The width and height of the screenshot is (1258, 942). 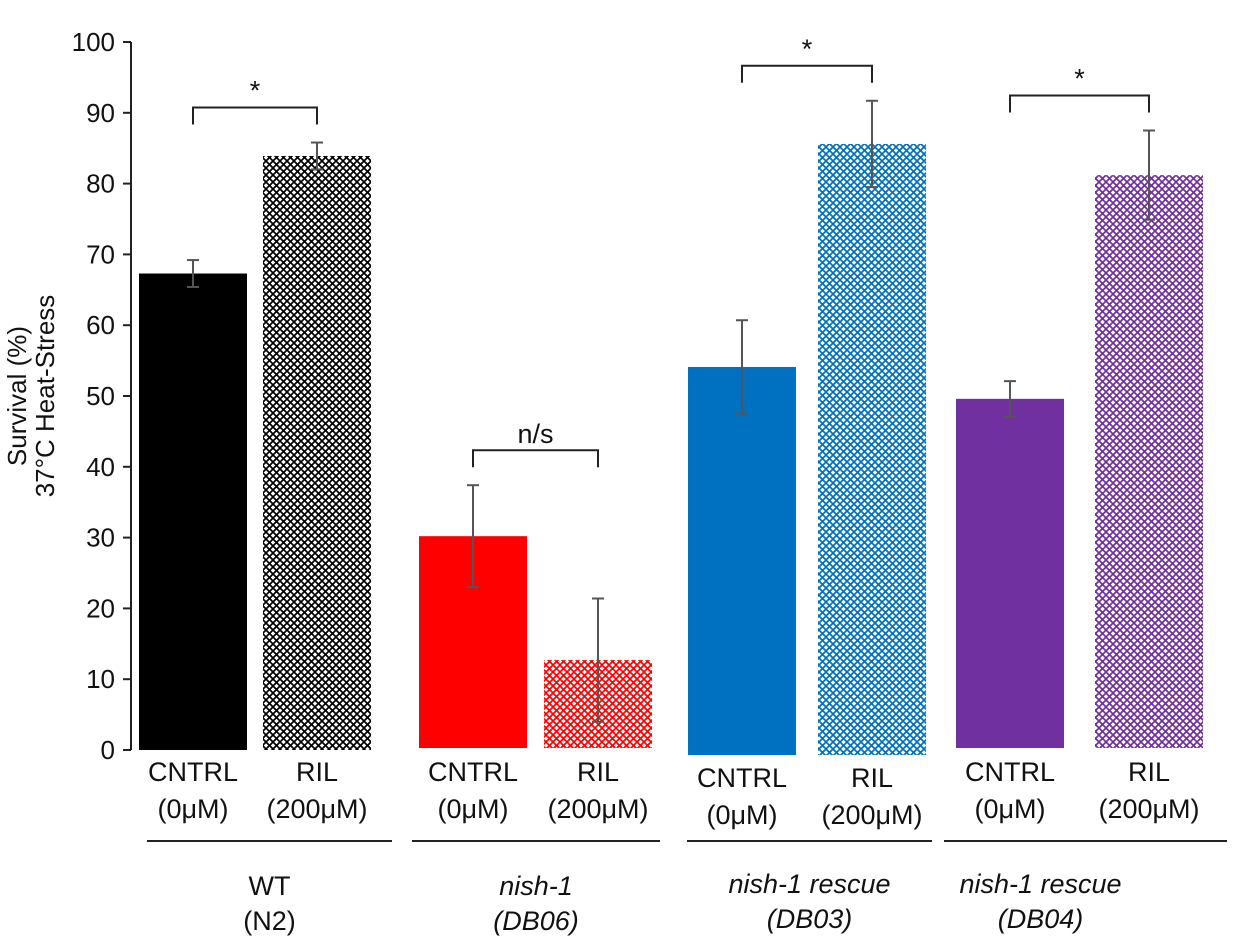 What do you see at coordinates (100, 325) in the screenshot?
I see `y-tick-label: 60` at bounding box center [100, 325].